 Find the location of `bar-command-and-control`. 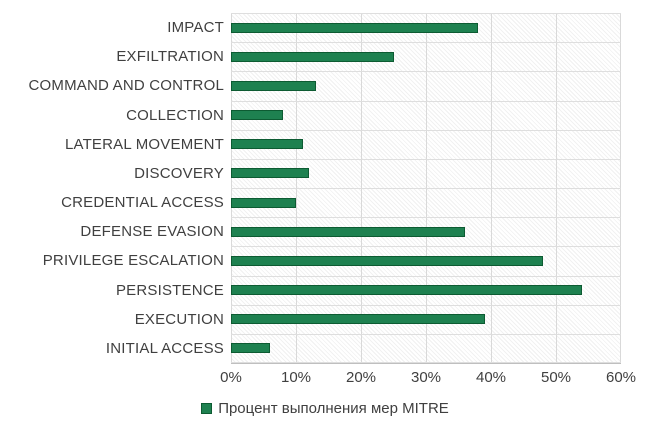

bar-command-and-control is located at coordinates (273, 86).